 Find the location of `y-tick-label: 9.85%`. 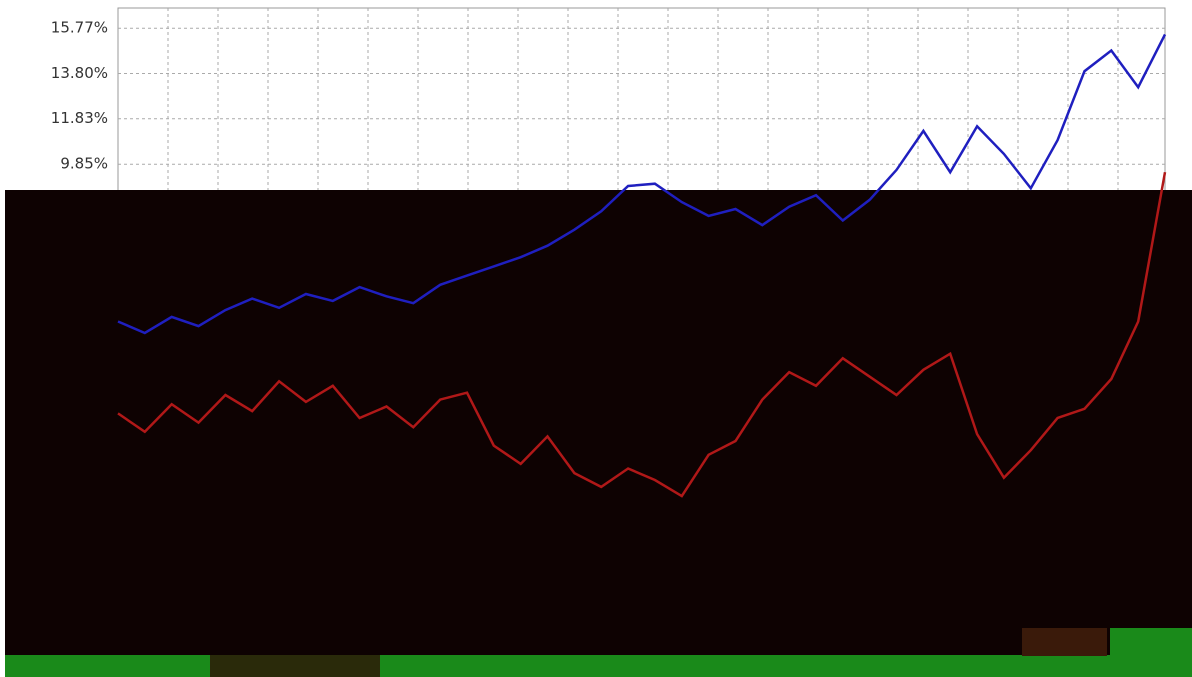

y-tick-label: 9.85% is located at coordinates (84, 164).